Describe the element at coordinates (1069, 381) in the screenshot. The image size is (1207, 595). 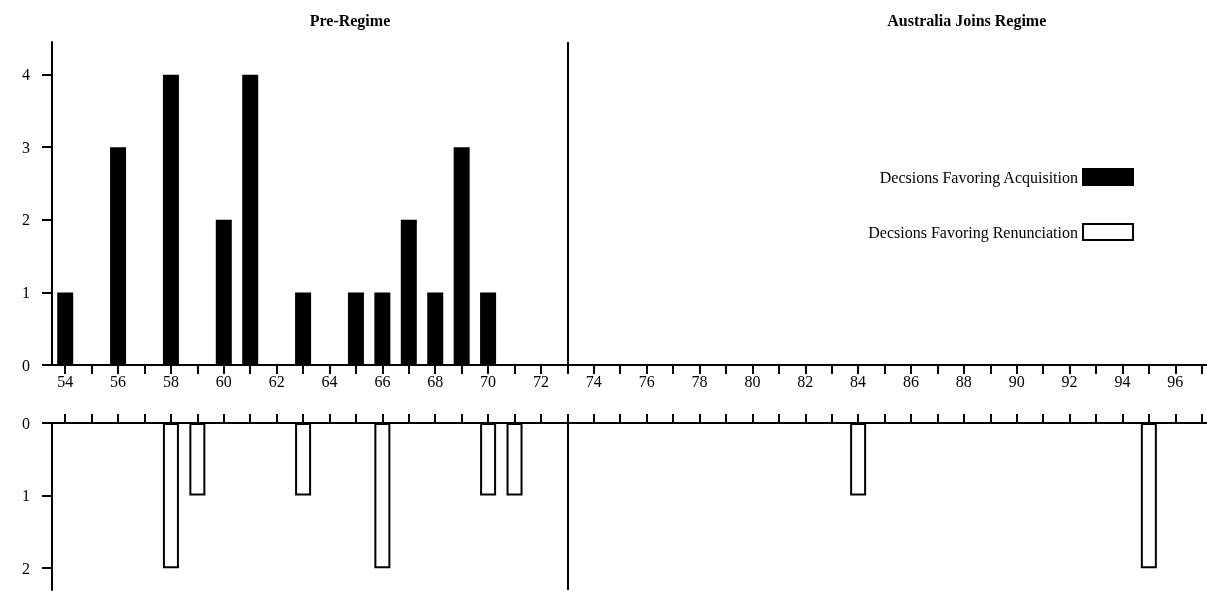
I see `x-tick-label: 92` at that location.